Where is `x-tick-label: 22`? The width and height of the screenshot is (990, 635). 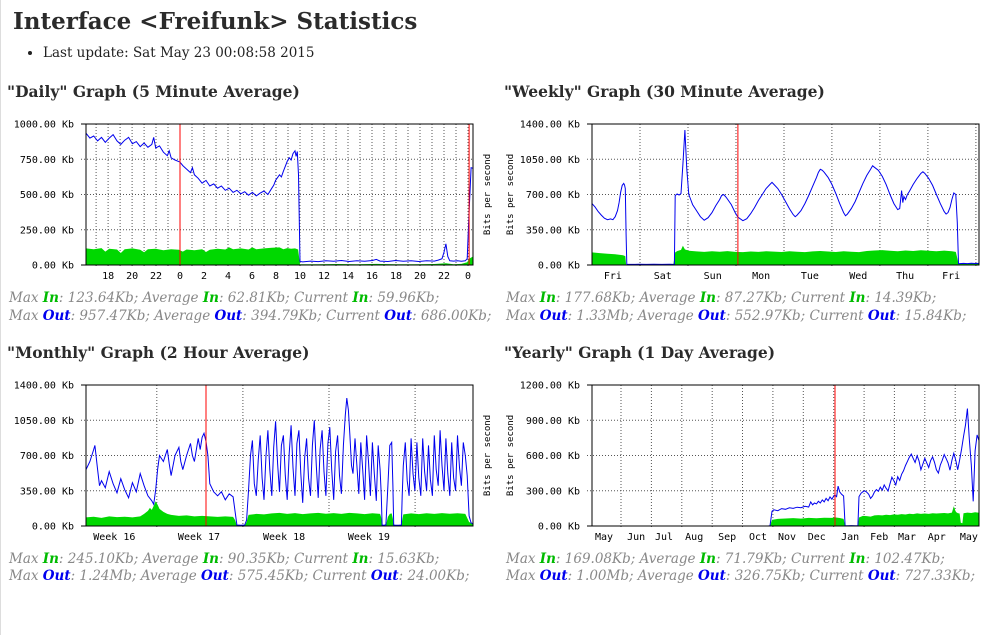
x-tick-label: 22 is located at coordinates (156, 276).